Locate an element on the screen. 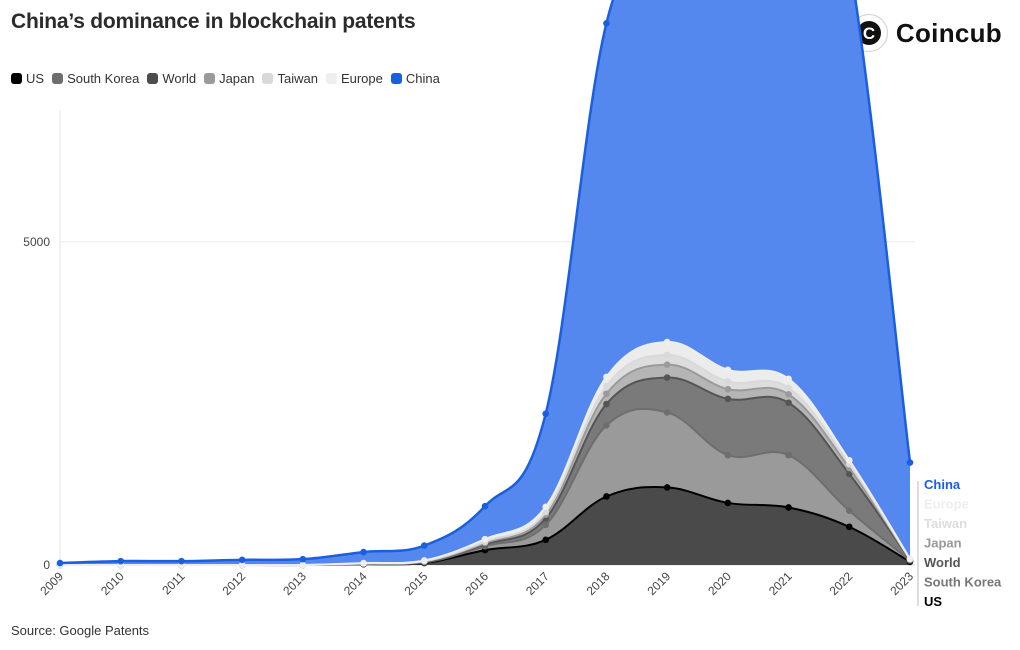 The image size is (1020, 650). x-tick-label: 2023 is located at coordinates (901, 583).